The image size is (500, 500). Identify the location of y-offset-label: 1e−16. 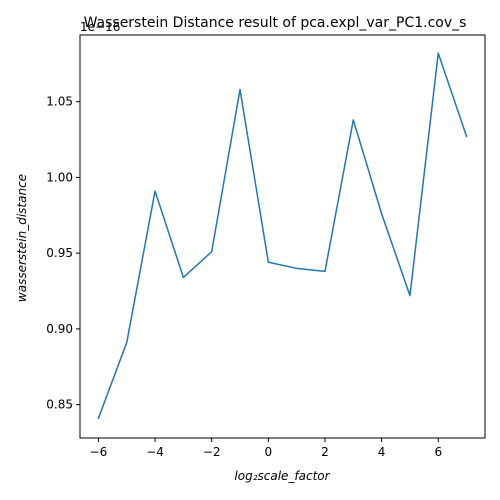
(100, 27).